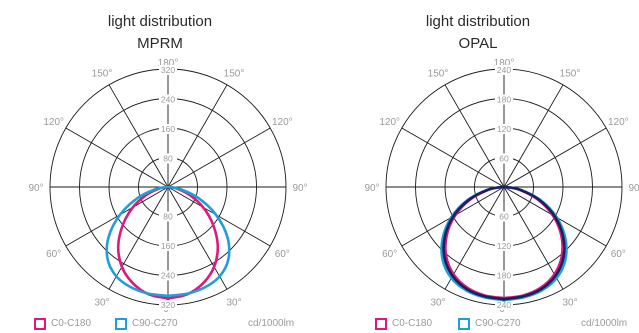 The height and width of the screenshot is (333, 639). What do you see at coordinates (160, 43) in the screenshot?
I see `chart-subtitle: MPRM` at bounding box center [160, 43].